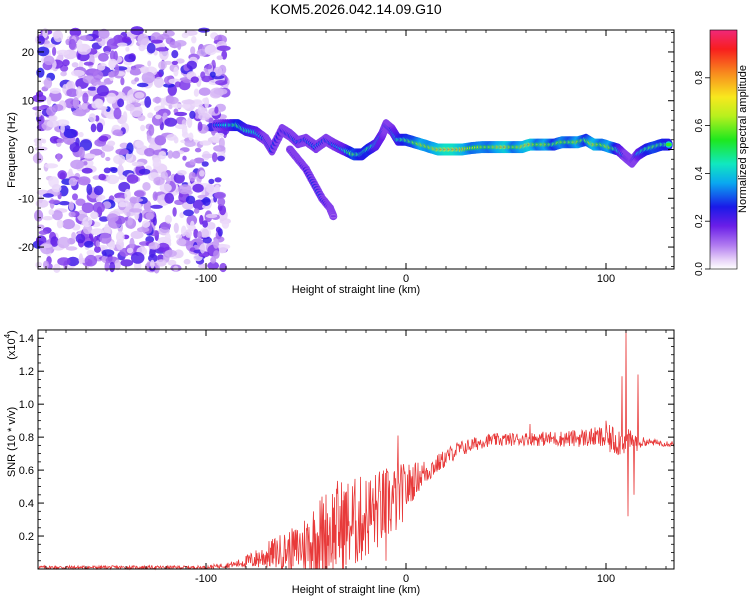 Image resolution: width=750 pixels, height=600 pixels. What do you see at coordinates (333, 216) in the screenshot?
I see `spectrogram-ridge-core` at bounding box center [333, 216].